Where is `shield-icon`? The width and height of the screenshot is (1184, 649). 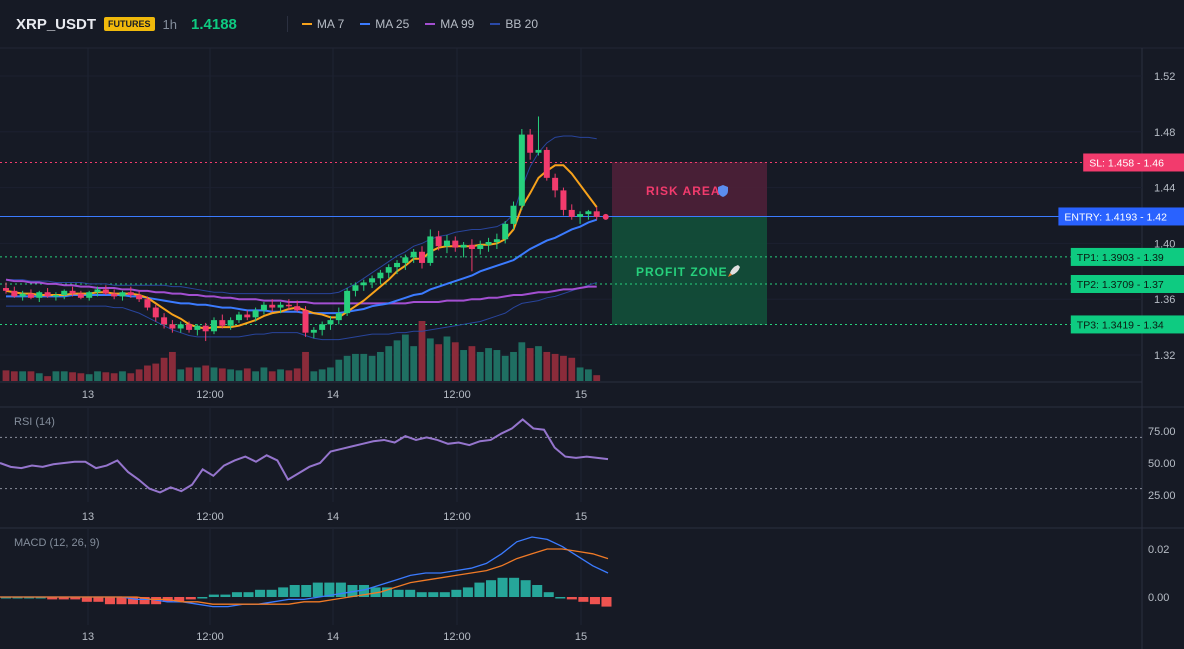
shield-icon is located at coordinates (723, 191).